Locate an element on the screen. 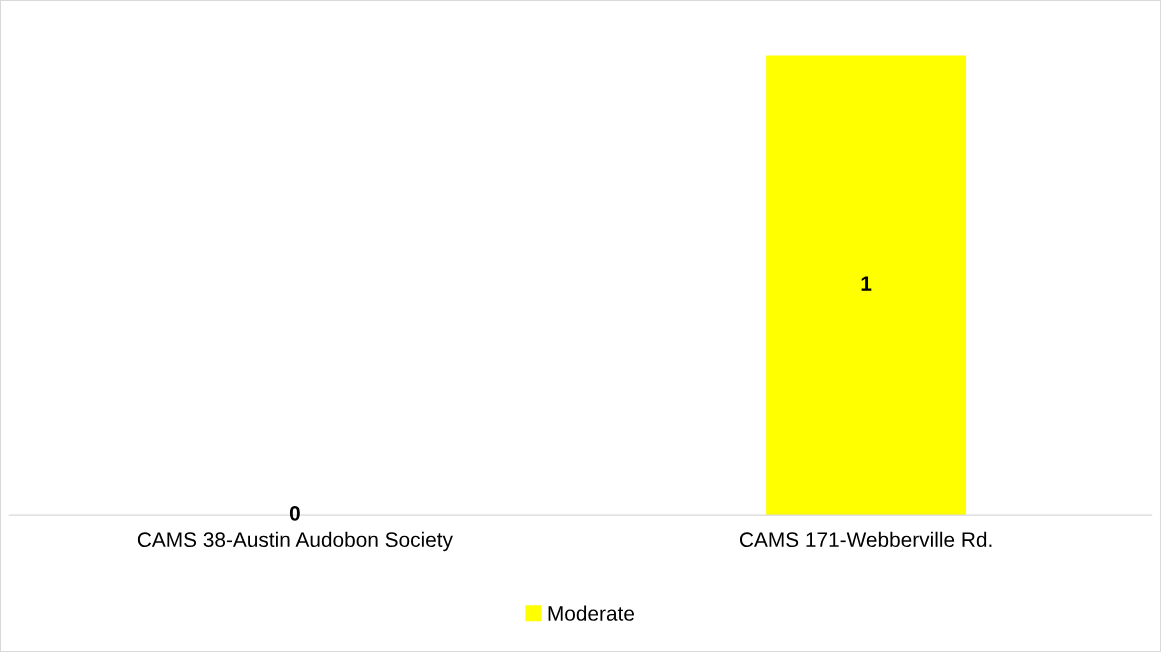 Image resolution: width=1161 pixels, height=652 pixels. legend-label: Moderate is located at coordinates (591, 613).